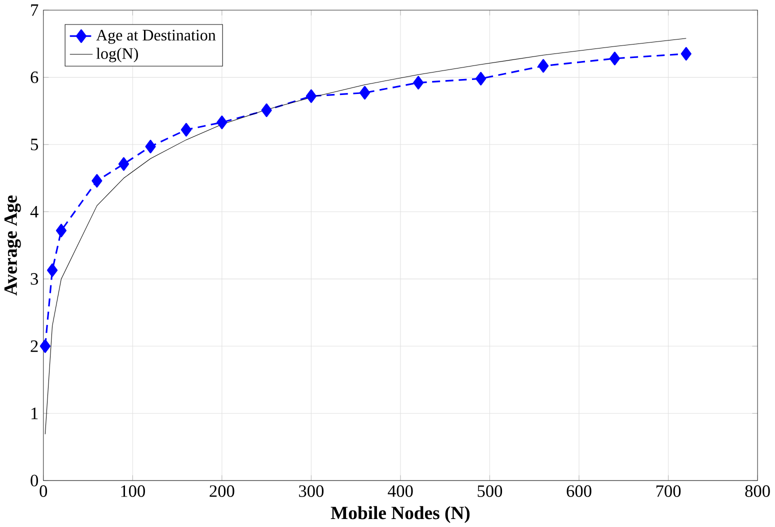 The image size is (775, 527). Describe the element at coordinates (490, 491) in the screenshot. I see `x-tick-label: 500` at that location.